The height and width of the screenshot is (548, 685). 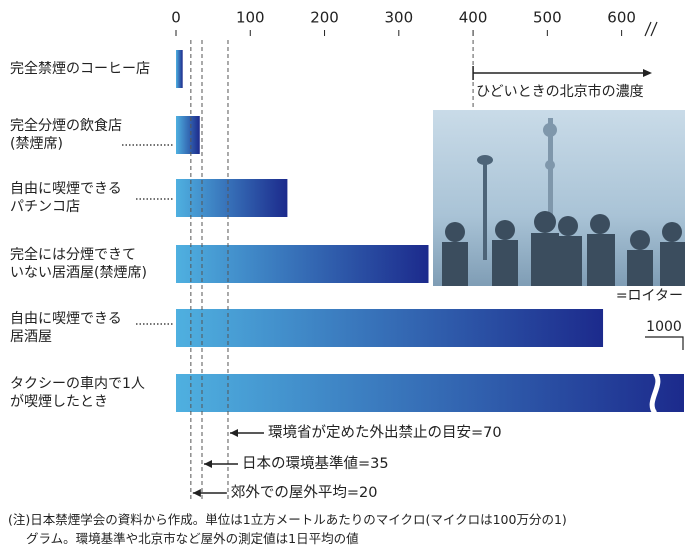 What do you see at coordinates (66, 198) in the screenshot?
I see `category-label: 自由に喫煙できる パチンコ店` at bounding box center [66, 198].